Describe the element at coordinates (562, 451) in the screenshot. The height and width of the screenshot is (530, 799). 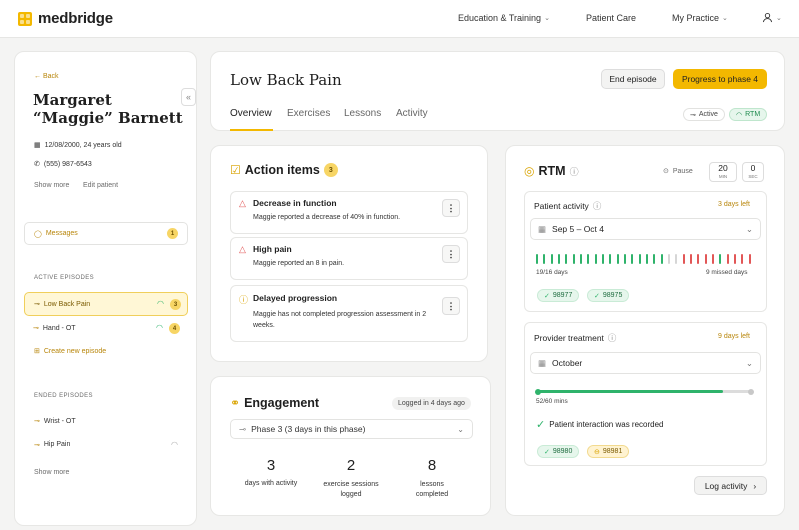
I see `billing-code: 98980` at that location.